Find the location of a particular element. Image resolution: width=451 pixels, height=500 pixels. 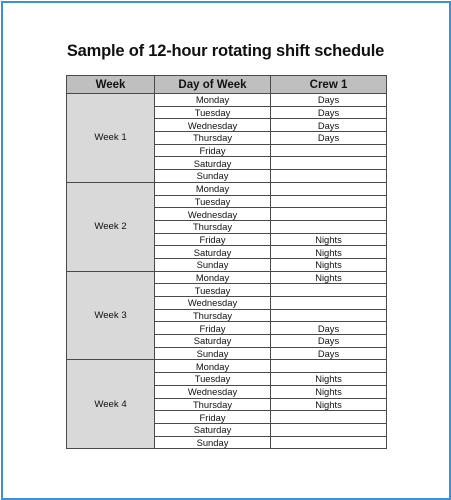

table-row: Week 1 Monday Days is located at coordinates (226, 138).